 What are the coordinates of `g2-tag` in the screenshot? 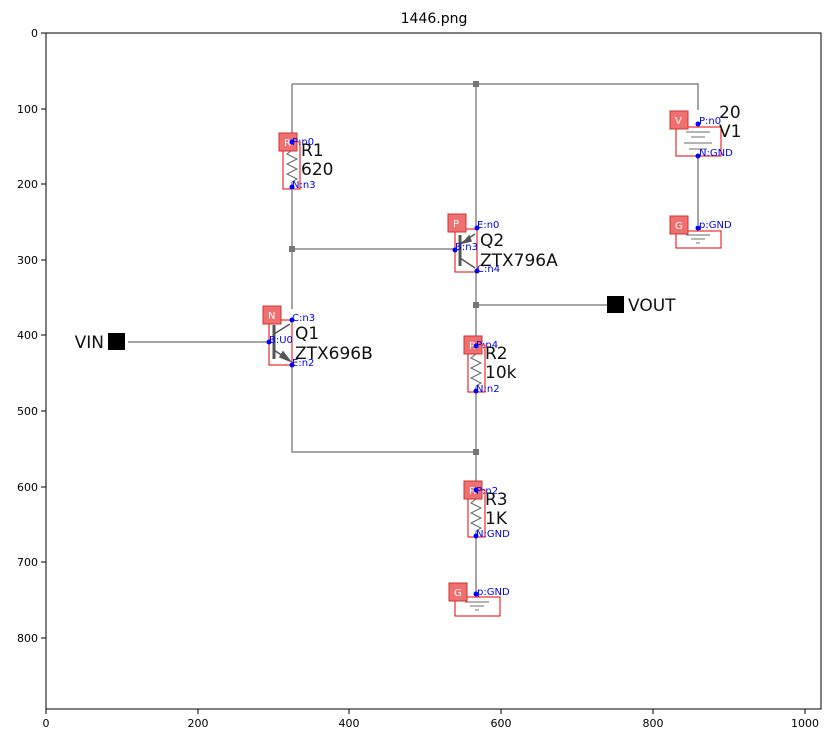 It's located at (458, 592).